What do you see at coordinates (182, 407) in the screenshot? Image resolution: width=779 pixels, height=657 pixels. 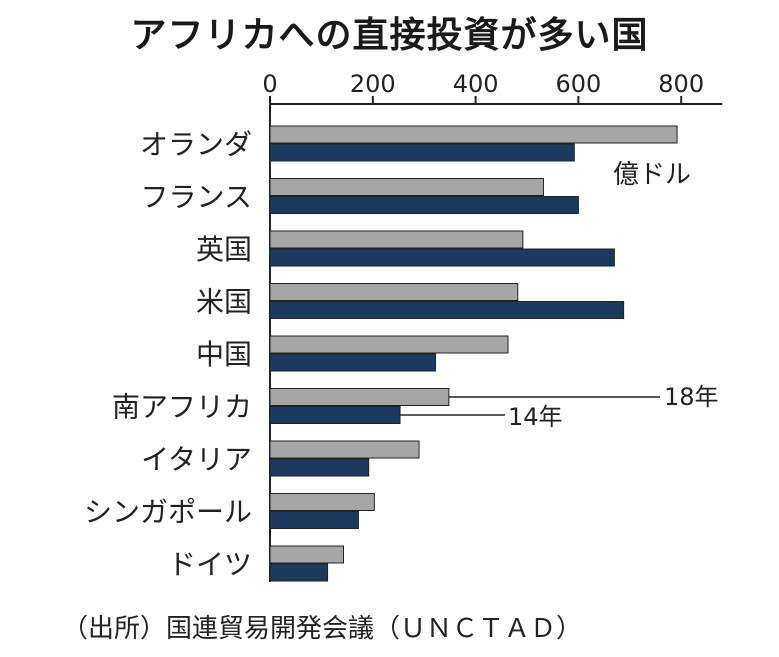 I see `category-label: 南アフリカ` at bounding box center [182, 407].